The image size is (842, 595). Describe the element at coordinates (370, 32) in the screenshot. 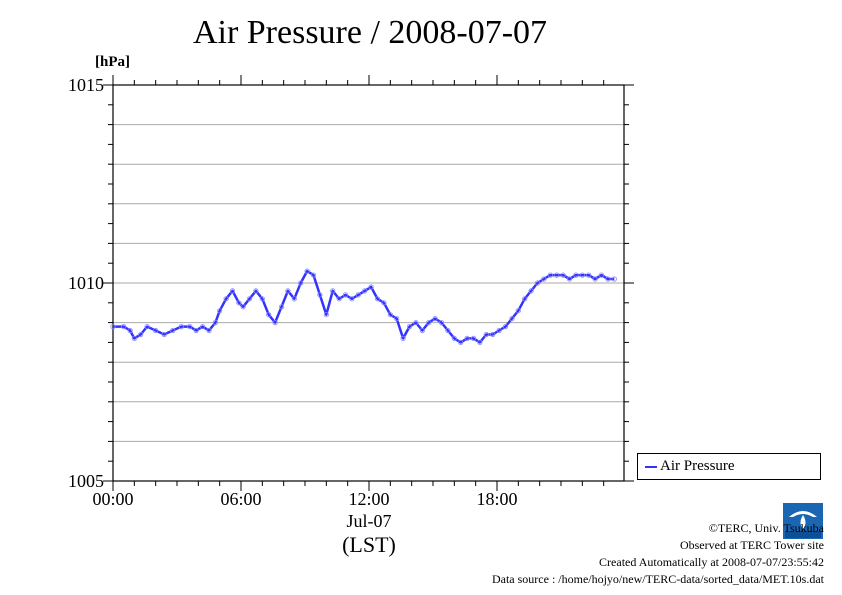

I see `chart-title: Air Pressure / 2008-07-07` at that location.